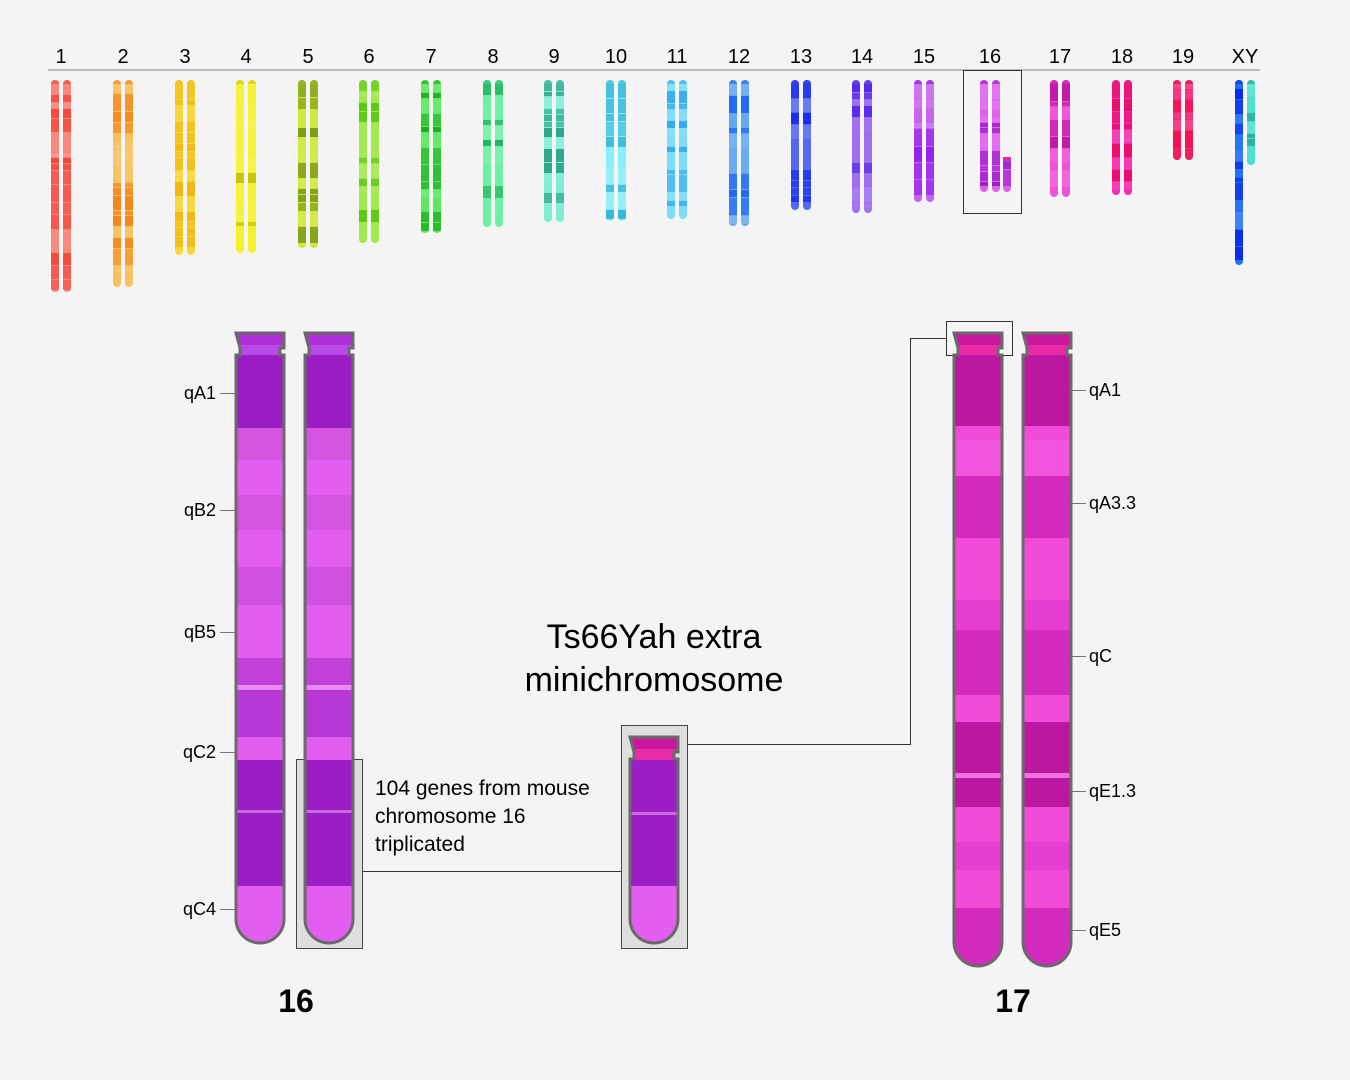  I want to click on chromosome-7-a, so click(425, 156).